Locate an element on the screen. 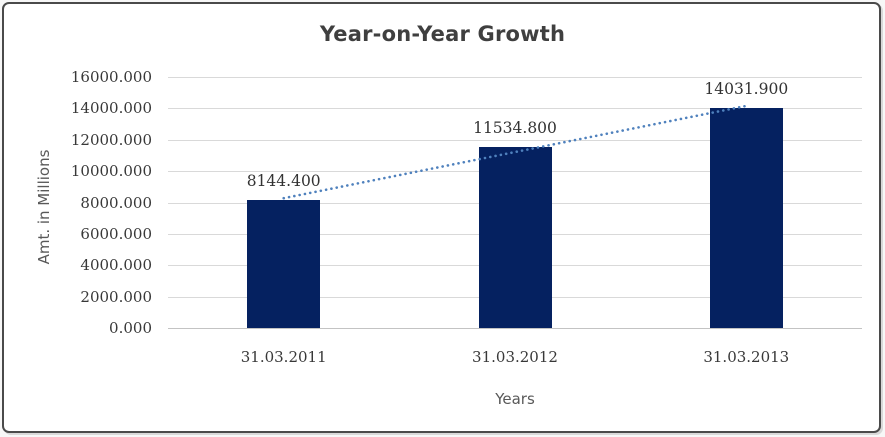 This screenshot has width=885, height=437. y-tick-label: 10000.000 is located at coordinates (111, 171).